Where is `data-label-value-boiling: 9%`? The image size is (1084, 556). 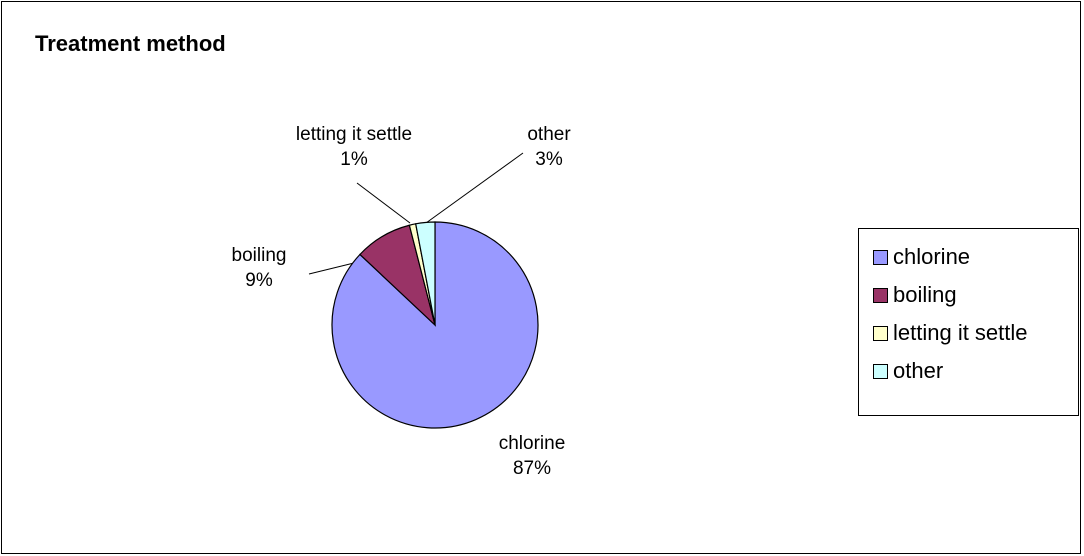
data-label-value-boiling: 9% is located at coordinates (259, 280).